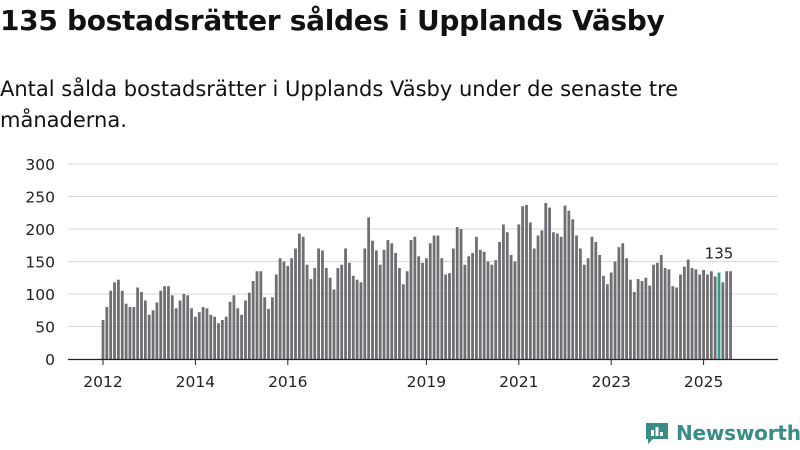  What do you see at coordinates (426, 382) in the screenshot?
I see `x-tick-label: 2019` at bounding box center [426, 382].